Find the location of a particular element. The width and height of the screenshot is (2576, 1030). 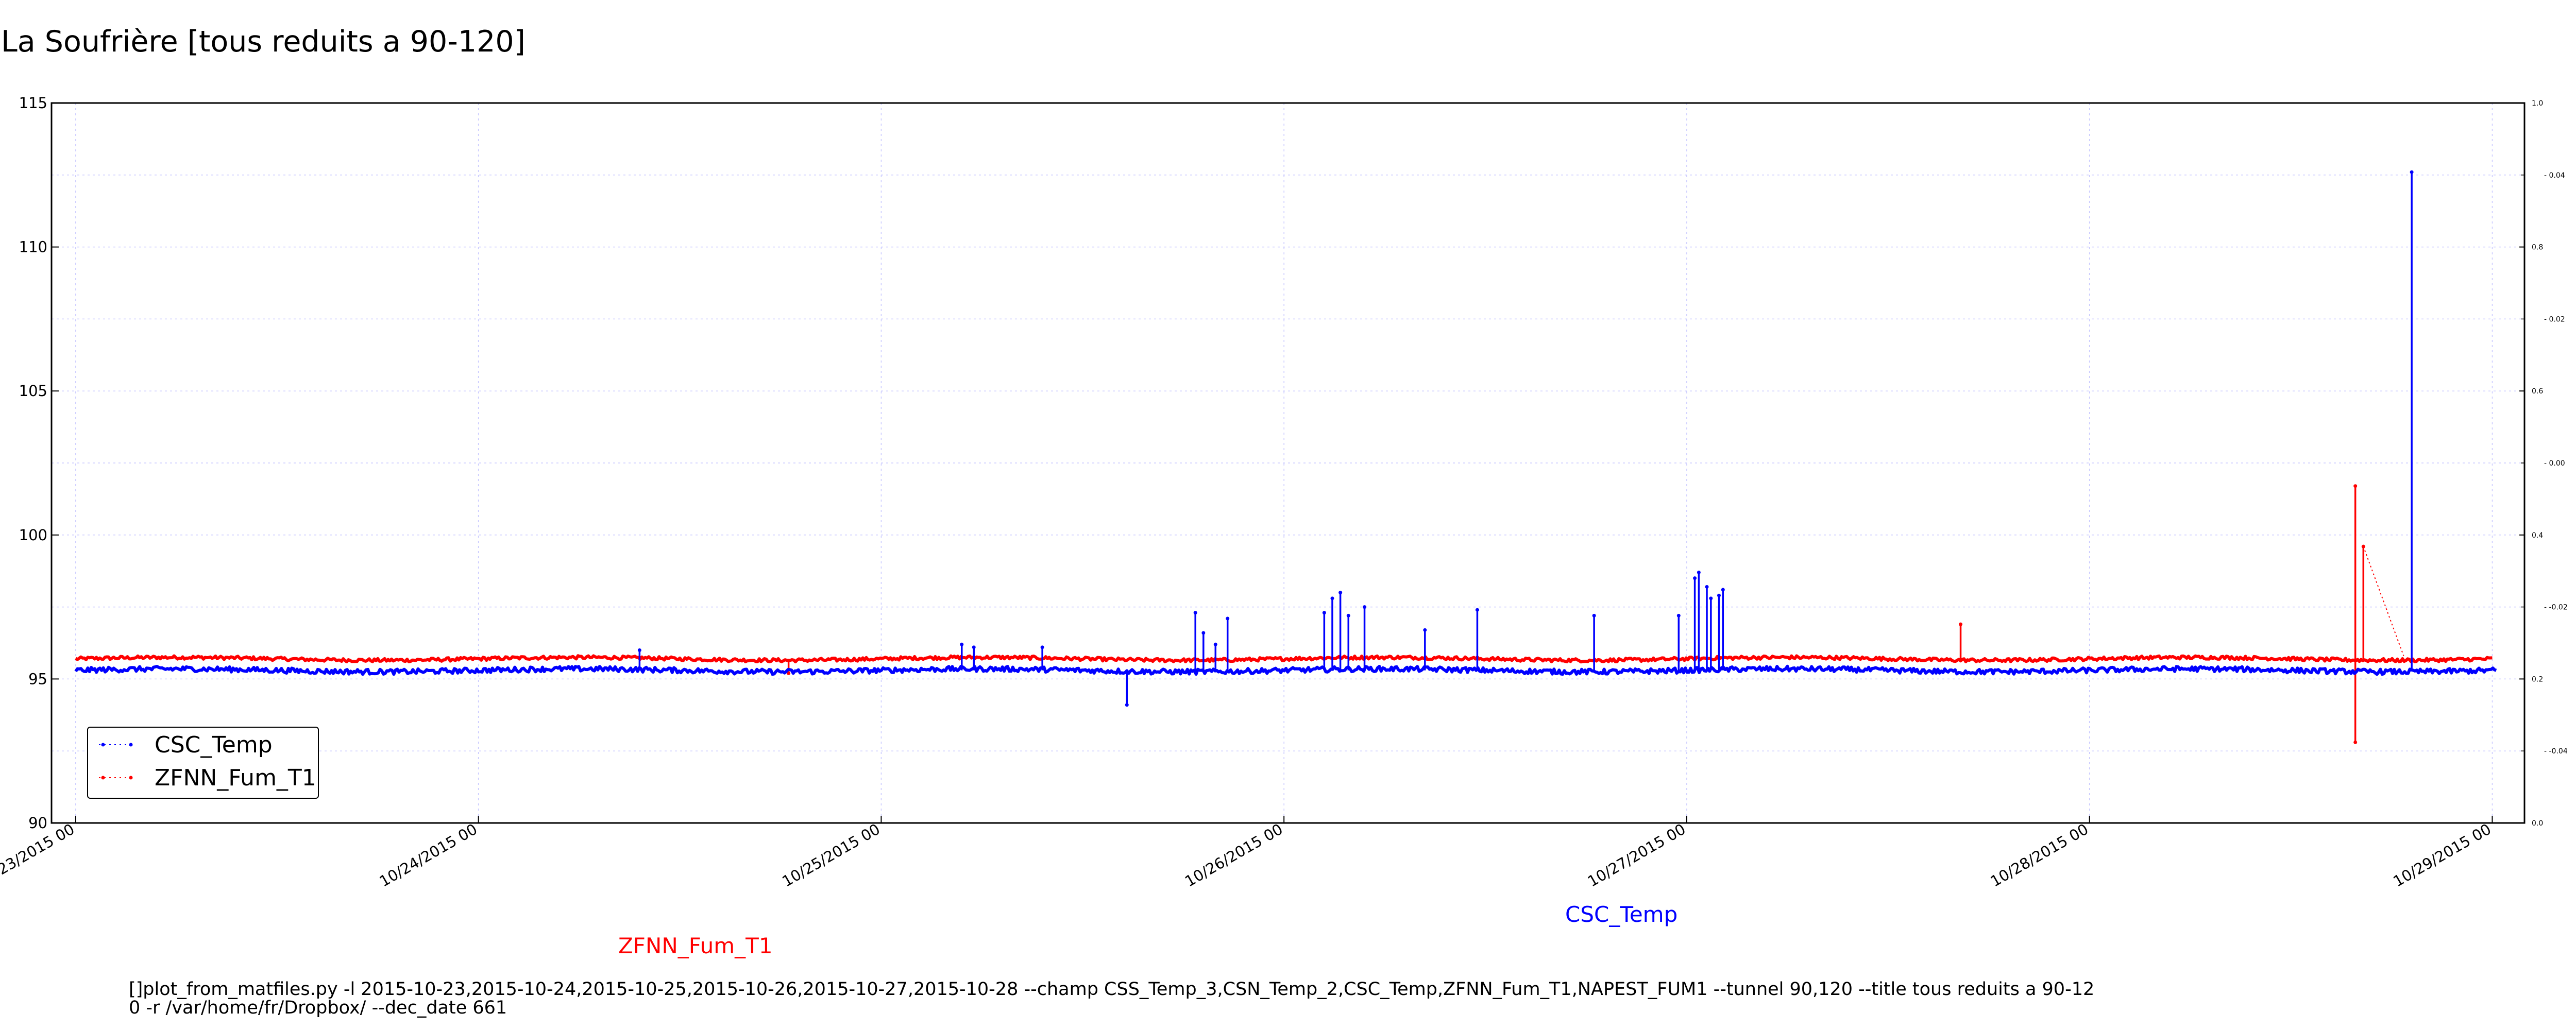

x-tick-label: 10/26/2015 00 is located at coordinates (1234, 855).